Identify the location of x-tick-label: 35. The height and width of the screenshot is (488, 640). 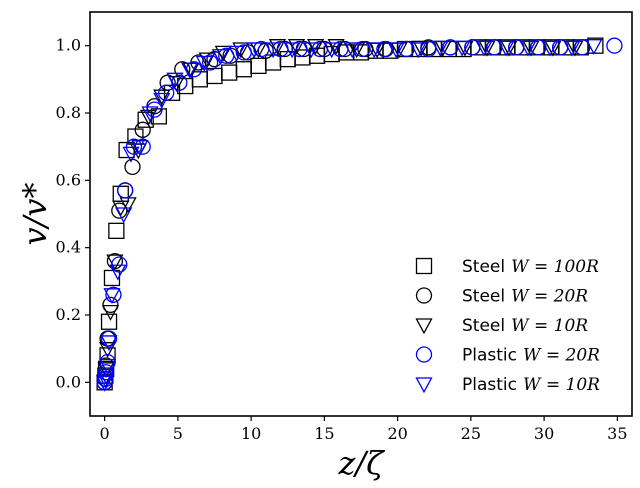
(617, 433).